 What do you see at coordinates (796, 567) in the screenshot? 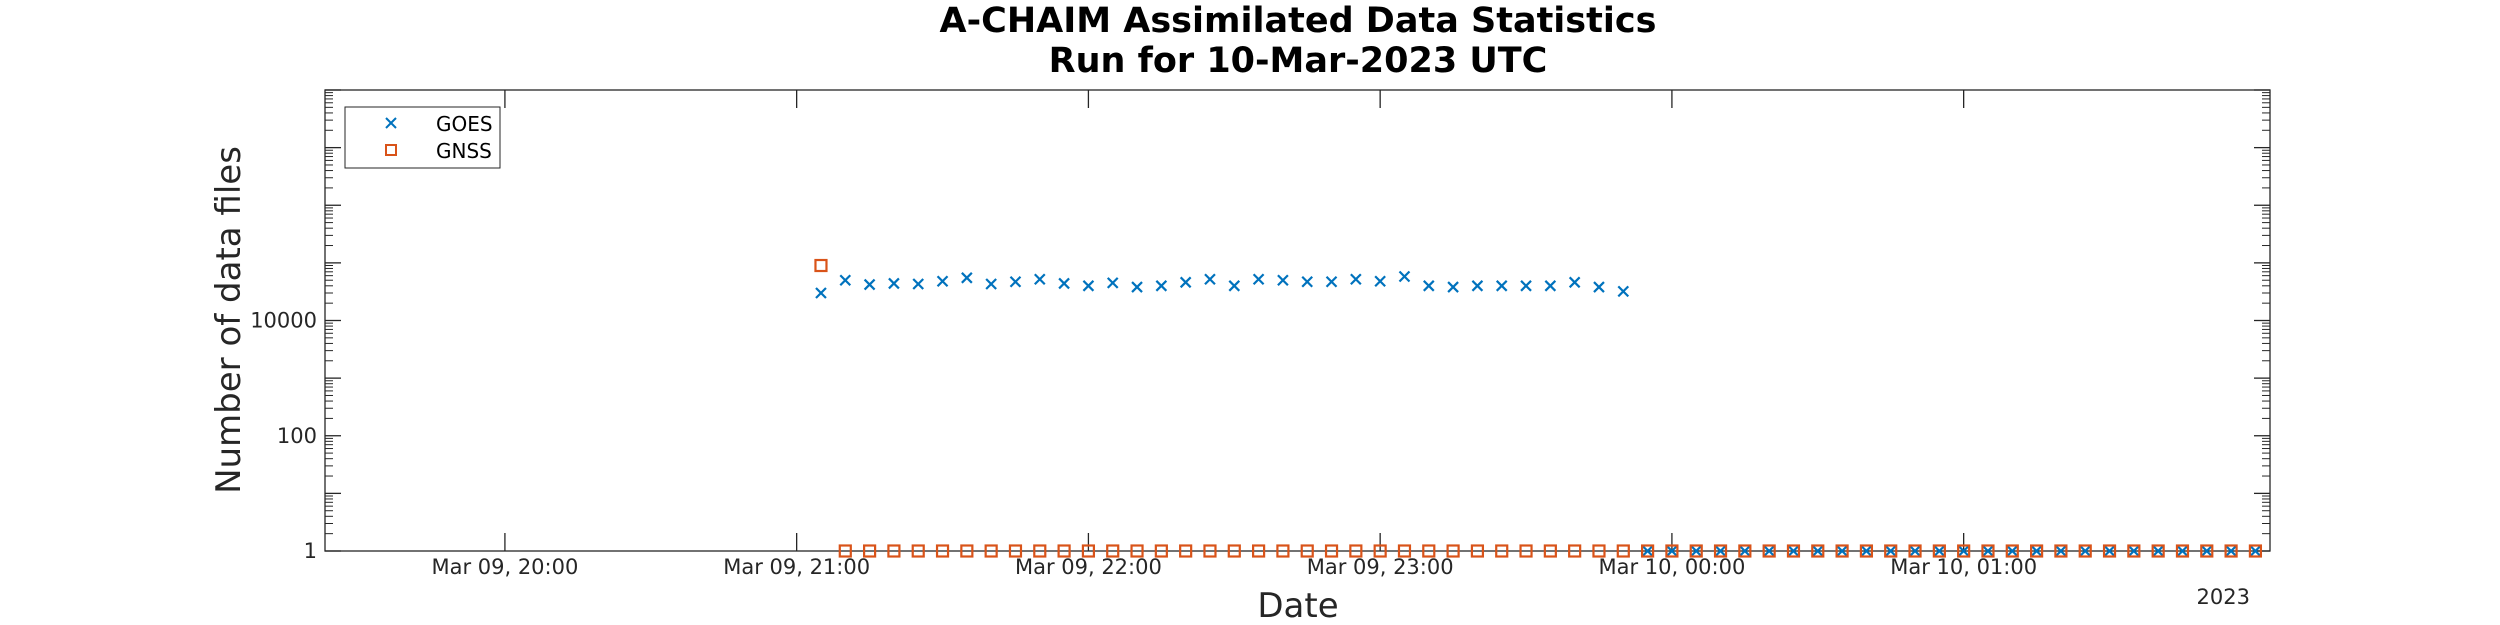
I see `x-tick-label-1: Mar 09, 21:00` at bounding box center [796, 567].